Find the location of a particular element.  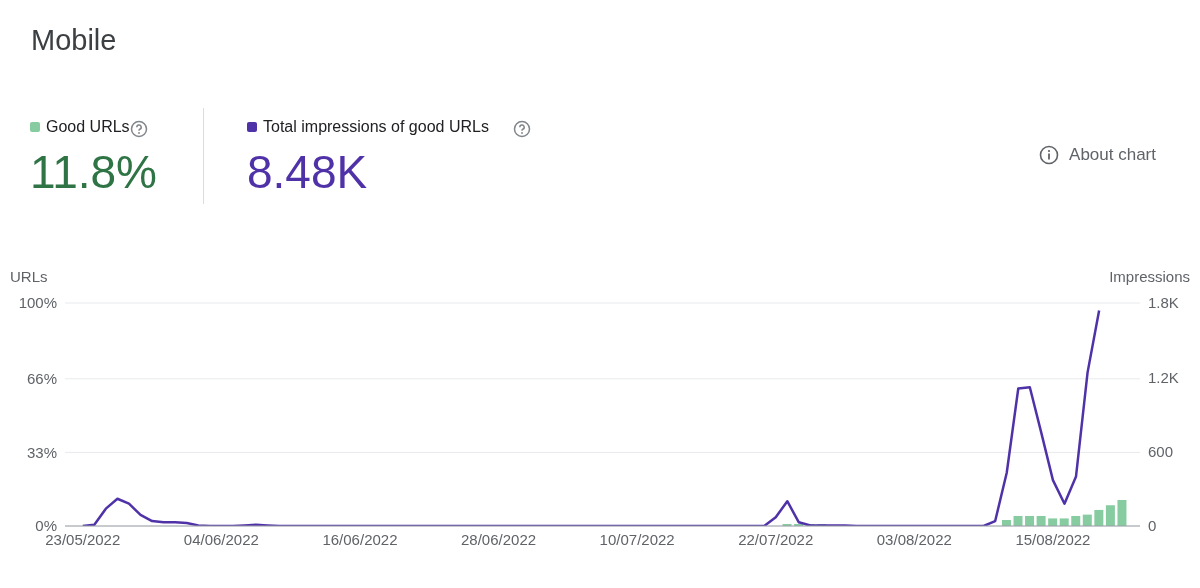

y2-tick-label: 1.2K is located at coordinates (1163, 377).